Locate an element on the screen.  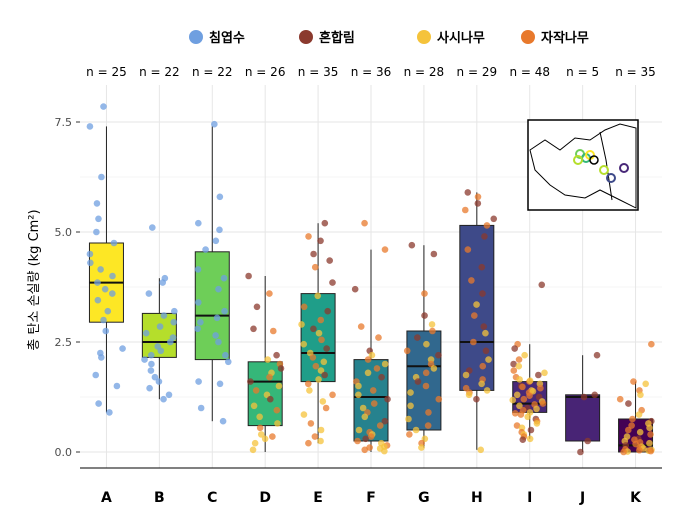
legend-item: 침엽수 is located at coordinates (217, 38).